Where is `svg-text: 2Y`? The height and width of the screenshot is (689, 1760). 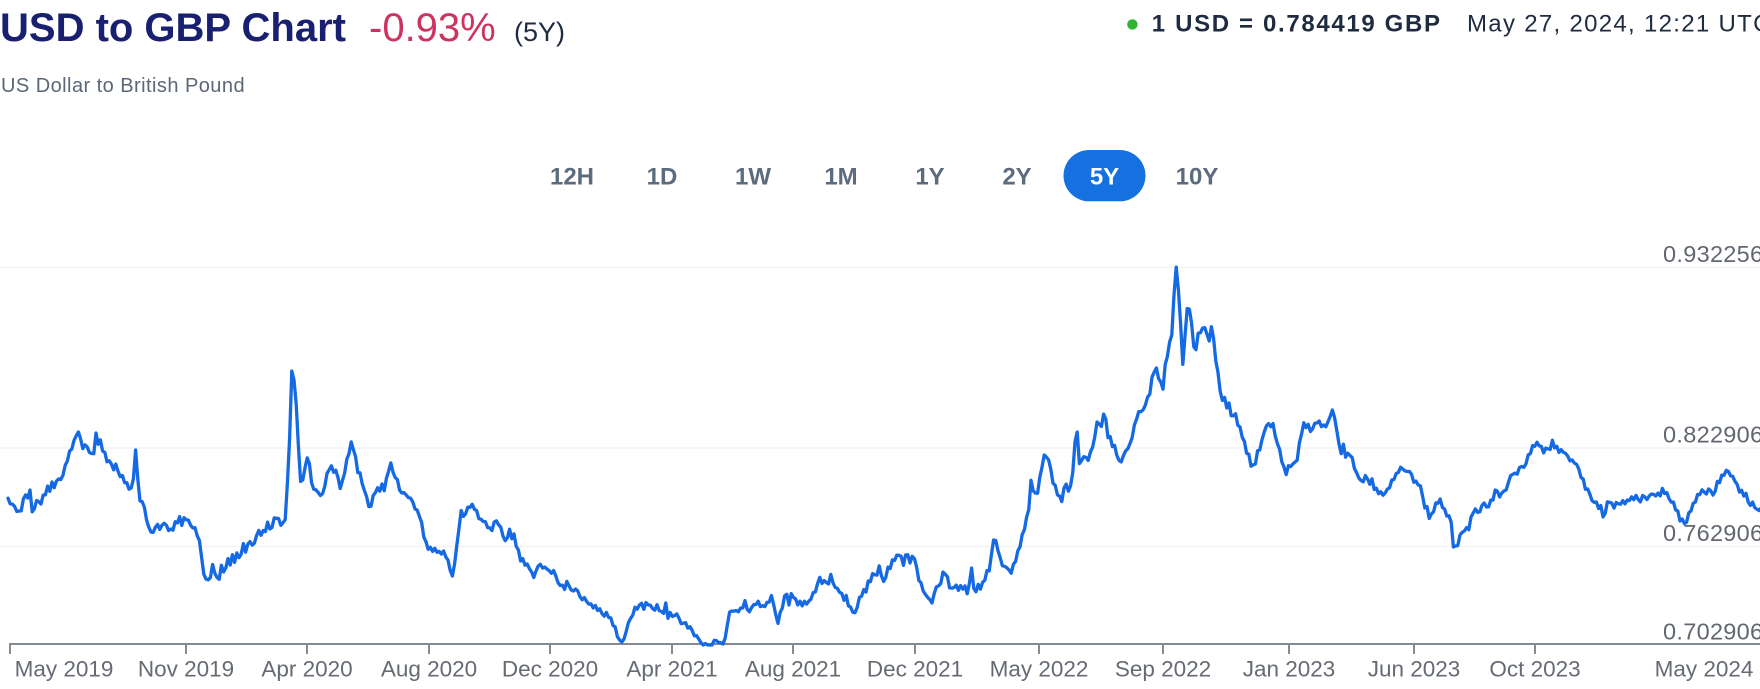
svg-text: 2Y is located at coordinates (1016, 177).